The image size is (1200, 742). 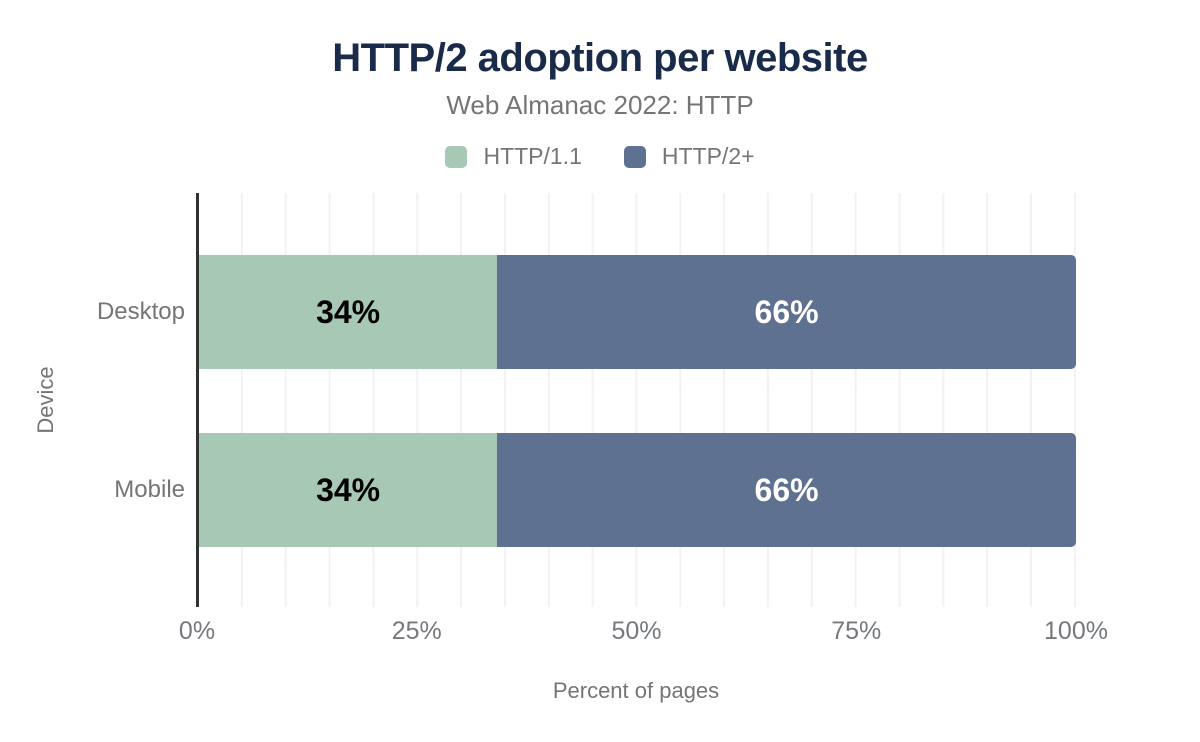 I want to click on x-tick-100: 100%, so click(x=1076, y=631).